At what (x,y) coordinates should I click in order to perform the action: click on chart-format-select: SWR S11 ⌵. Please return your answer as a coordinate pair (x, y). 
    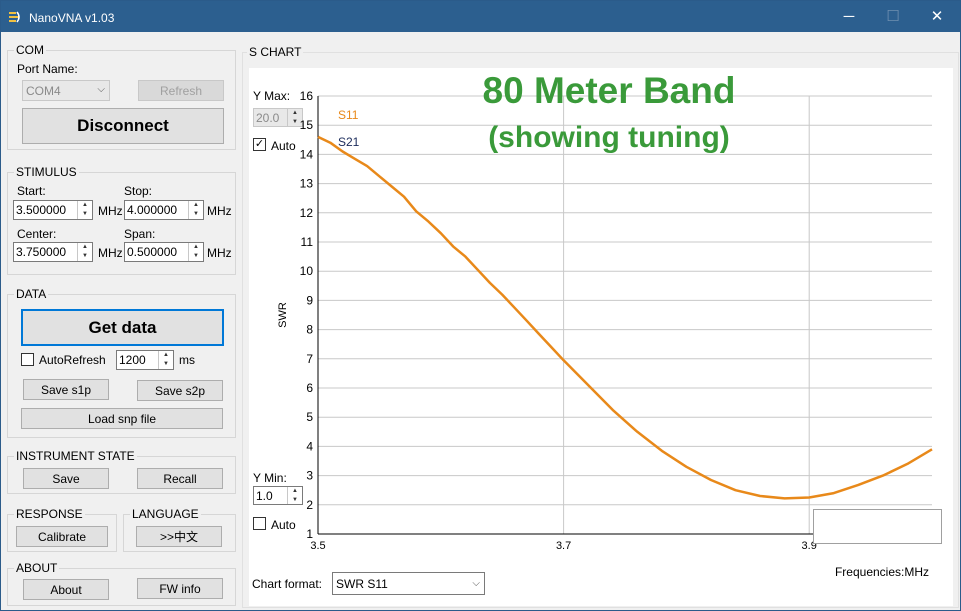
    Looking at the image, I should click on (408, 583).